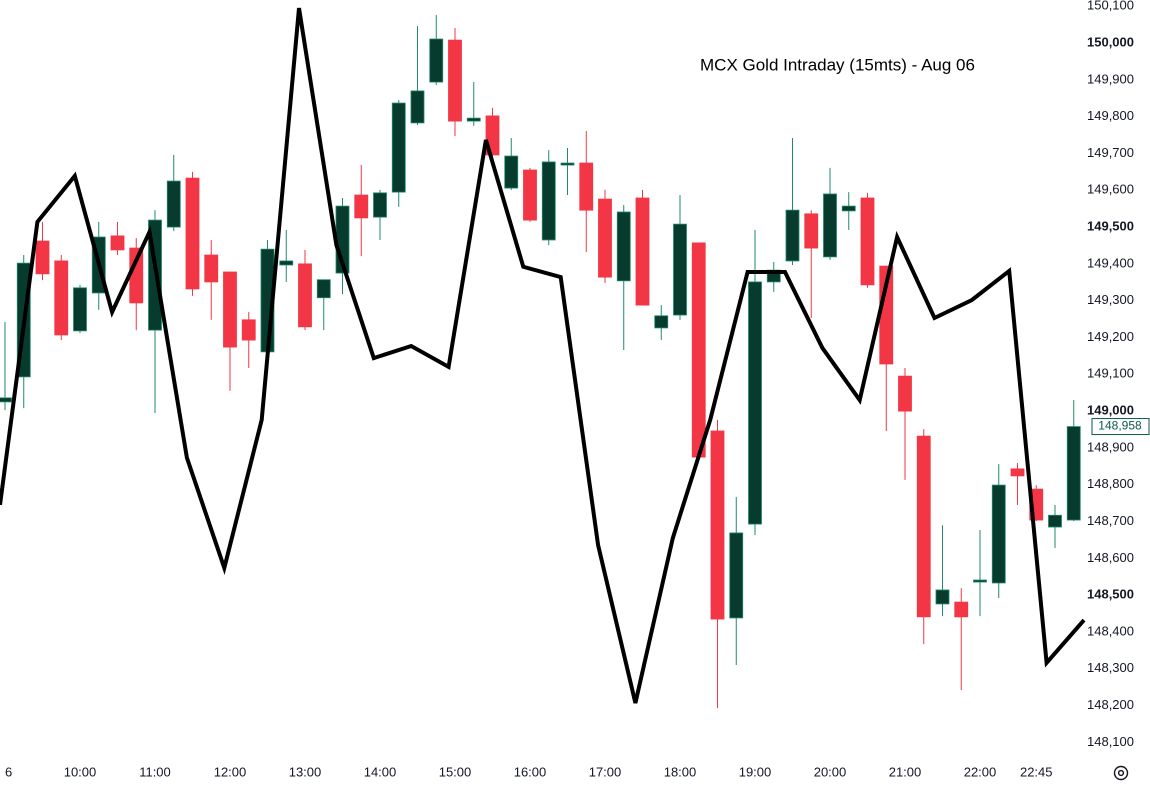 The height and width of the screenshot is (800, 1150). I want to click on y-tick-label: 149,900, so click(1110, 78).